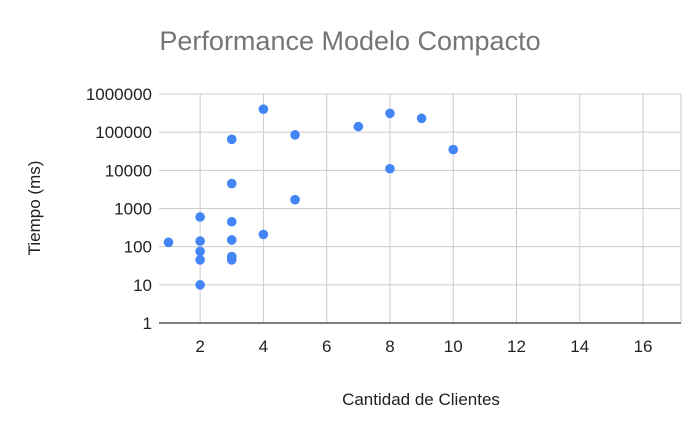  I want to click on y-tick-label: 1000, so click(133, 209).